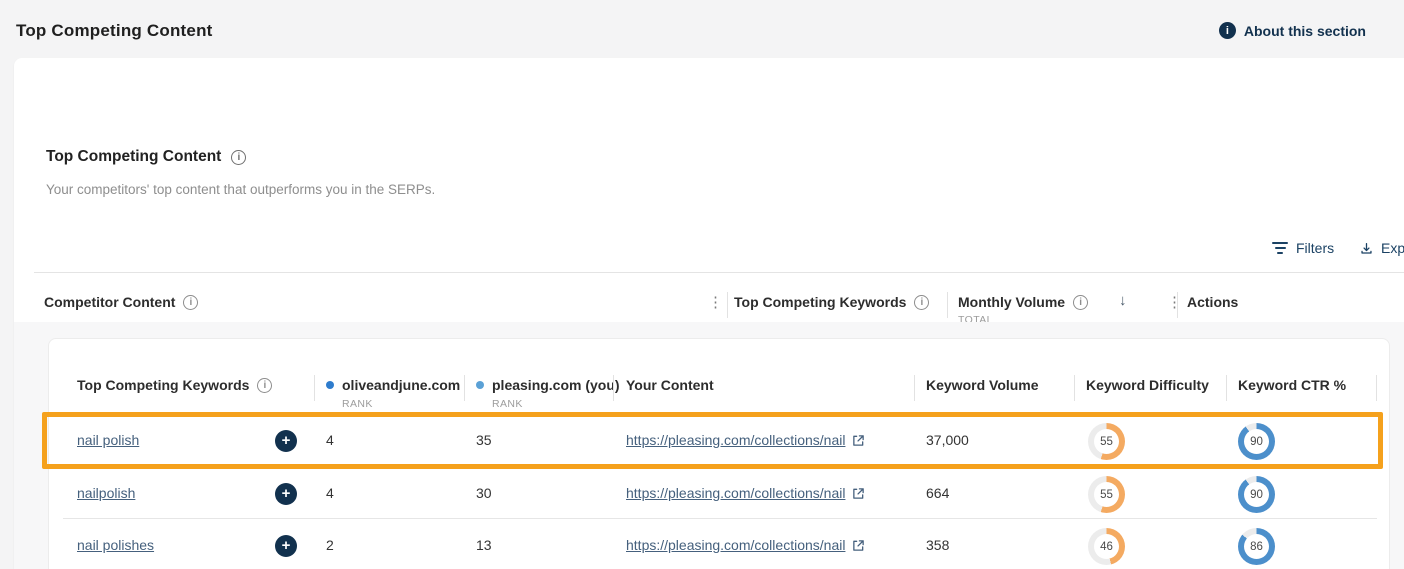 The image size is (1404, 569). Describe the element at coordinates (832, 302) in the screenshot. I see `column-top-competing-keywords: Top Competing Keywords` at that location.